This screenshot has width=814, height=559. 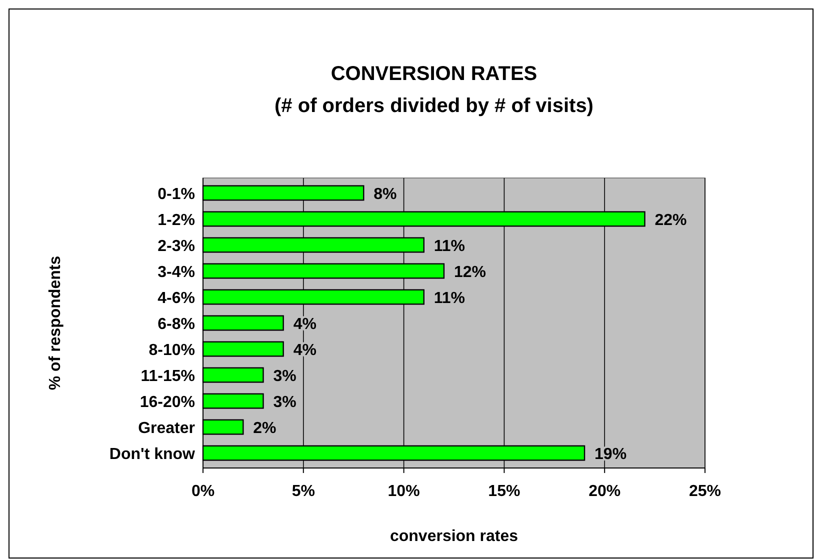 What do you see at coordinates (176, 272) in the screenshot?
I see `y-tick-label: 3-4%` at bounding box center [176, 272].